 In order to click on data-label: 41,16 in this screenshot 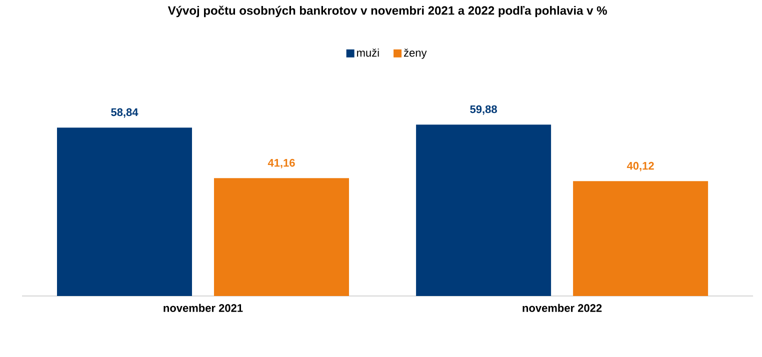, I will do `click(281, 163)`.